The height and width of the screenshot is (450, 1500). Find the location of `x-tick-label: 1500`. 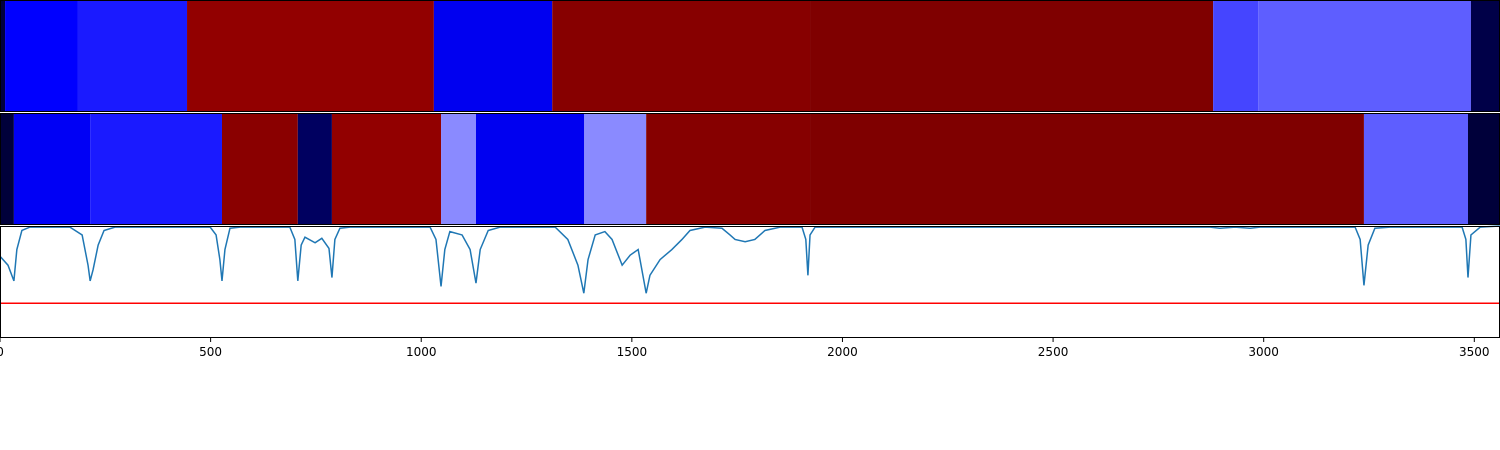

x-tick-label: 1500 is located at coordinates (632, 352).